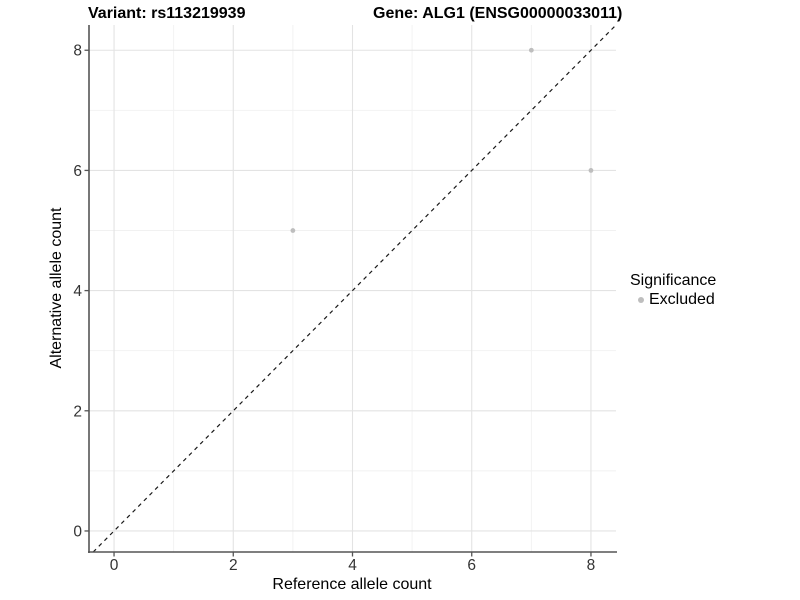 The width and height of the screenshot is (800, 600). Describe the element at coordinates (352, 584) in the screenshot. I see `x-axis-title: Reference allele count` at that location.